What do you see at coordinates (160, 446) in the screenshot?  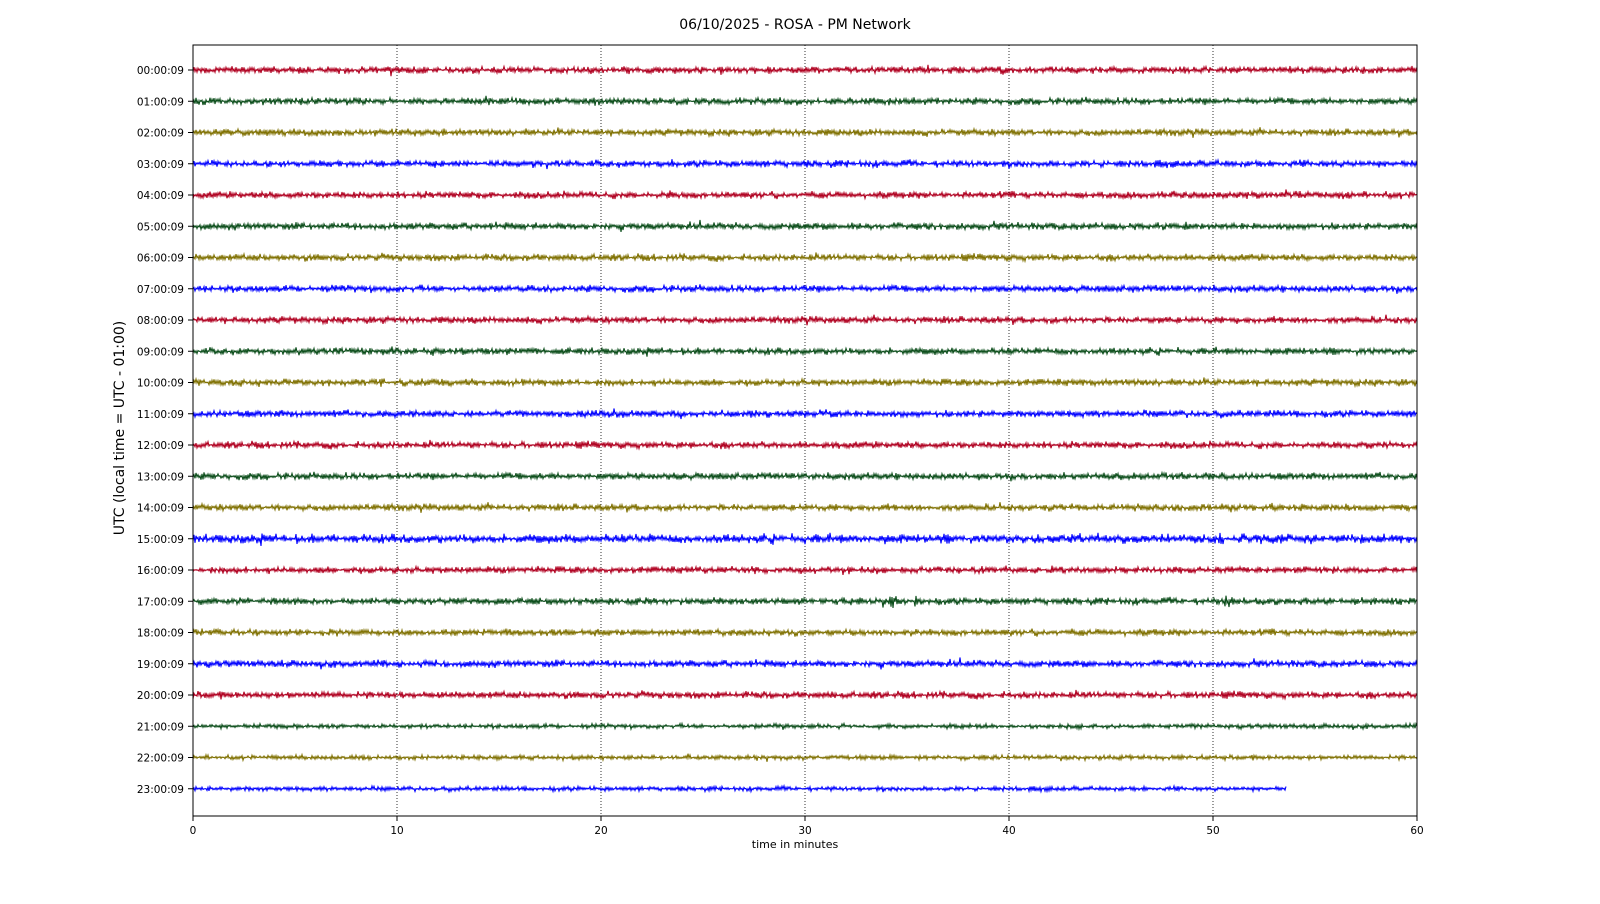 I see `y-tick-label: 12:00:09` at bounding box center [160, 446].